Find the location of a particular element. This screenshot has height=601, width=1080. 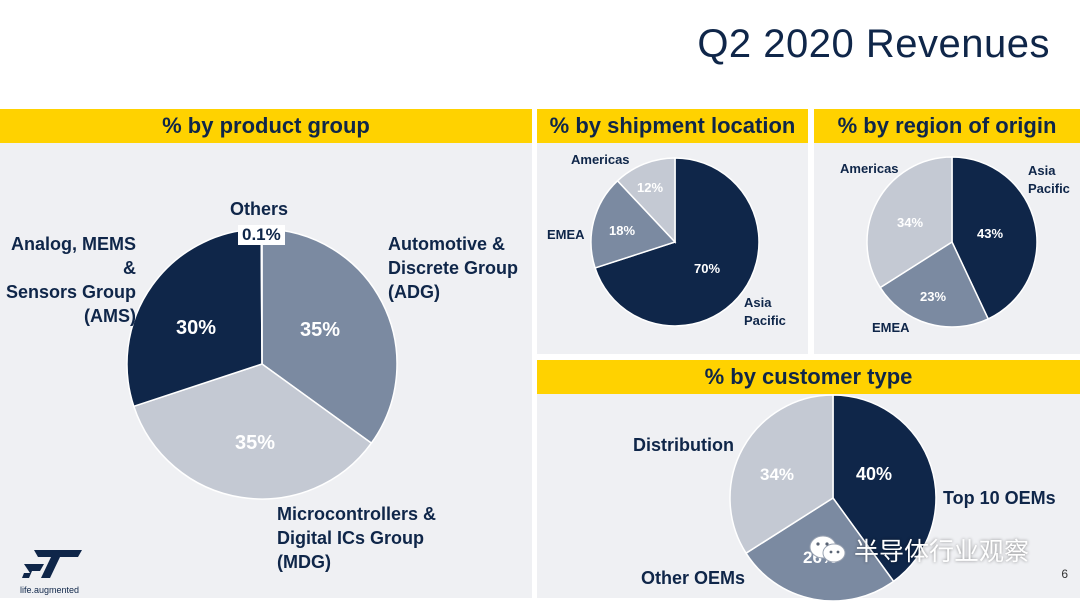

pie-slice-automotive-discrete-group-adg is located at coordinates (329, 336).